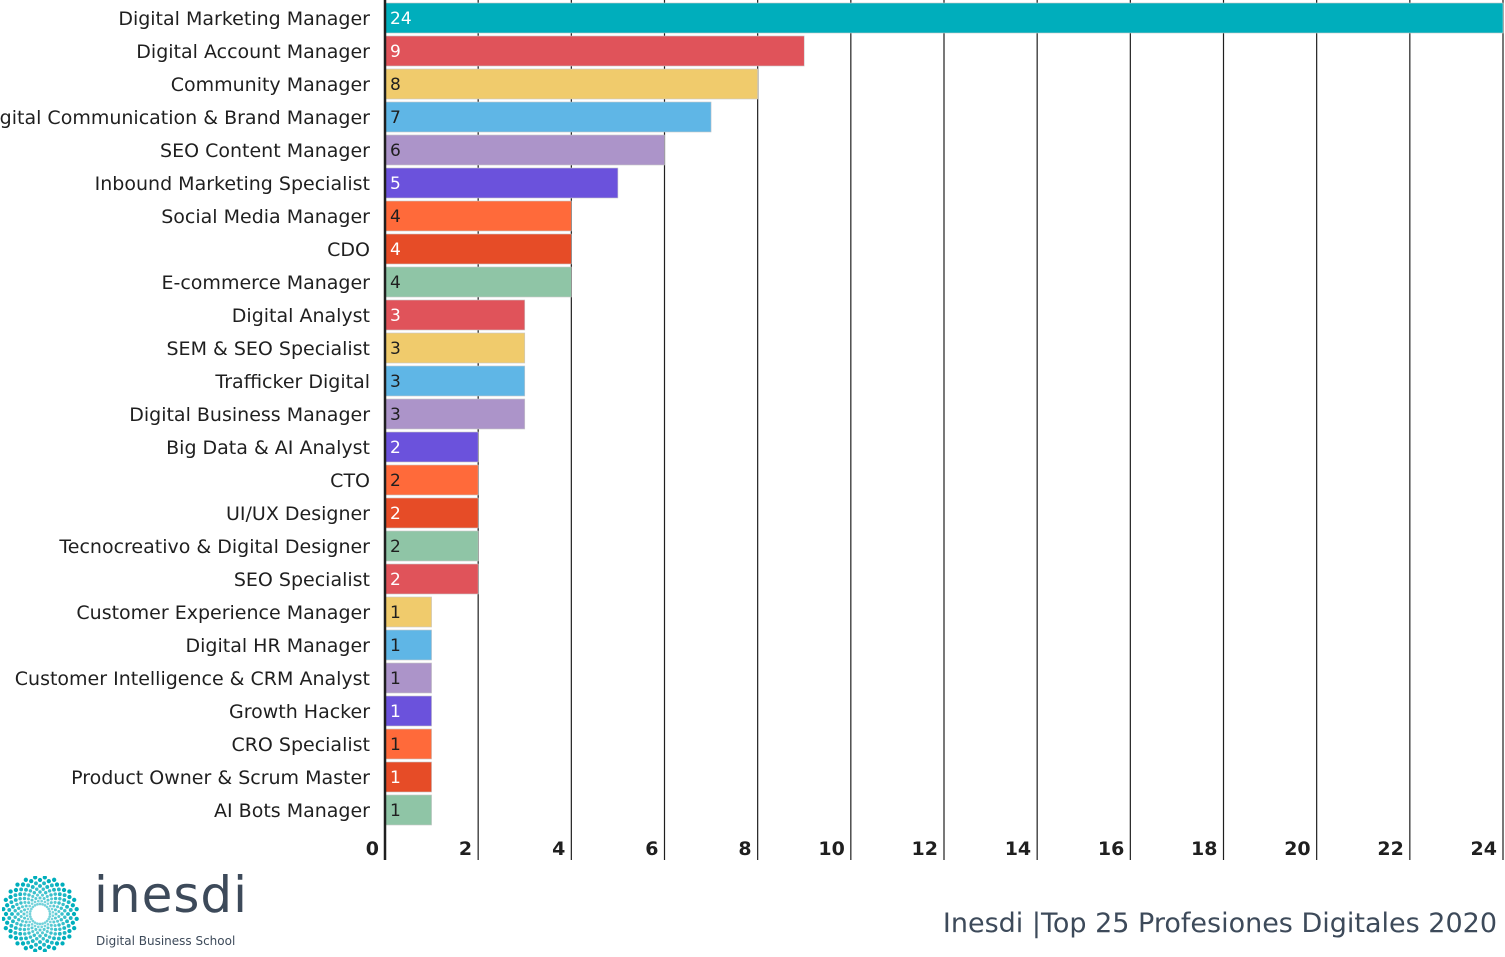 The height and width of the screenshot is (957, 1505). What do you see at coordinates (249, 415) in the screenshot?
I see `category-label: Digital Business Manager` at bounding box center [249, 415].